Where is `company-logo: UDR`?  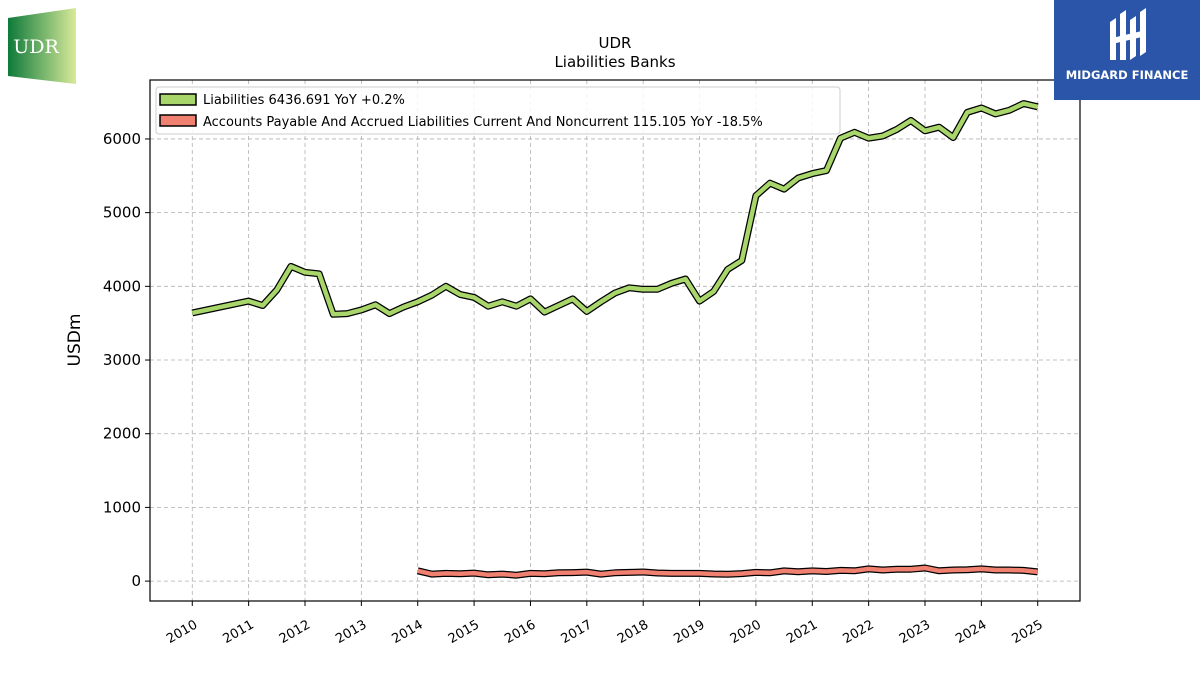
company-logo: UDR is located at coordinates (42, 46).